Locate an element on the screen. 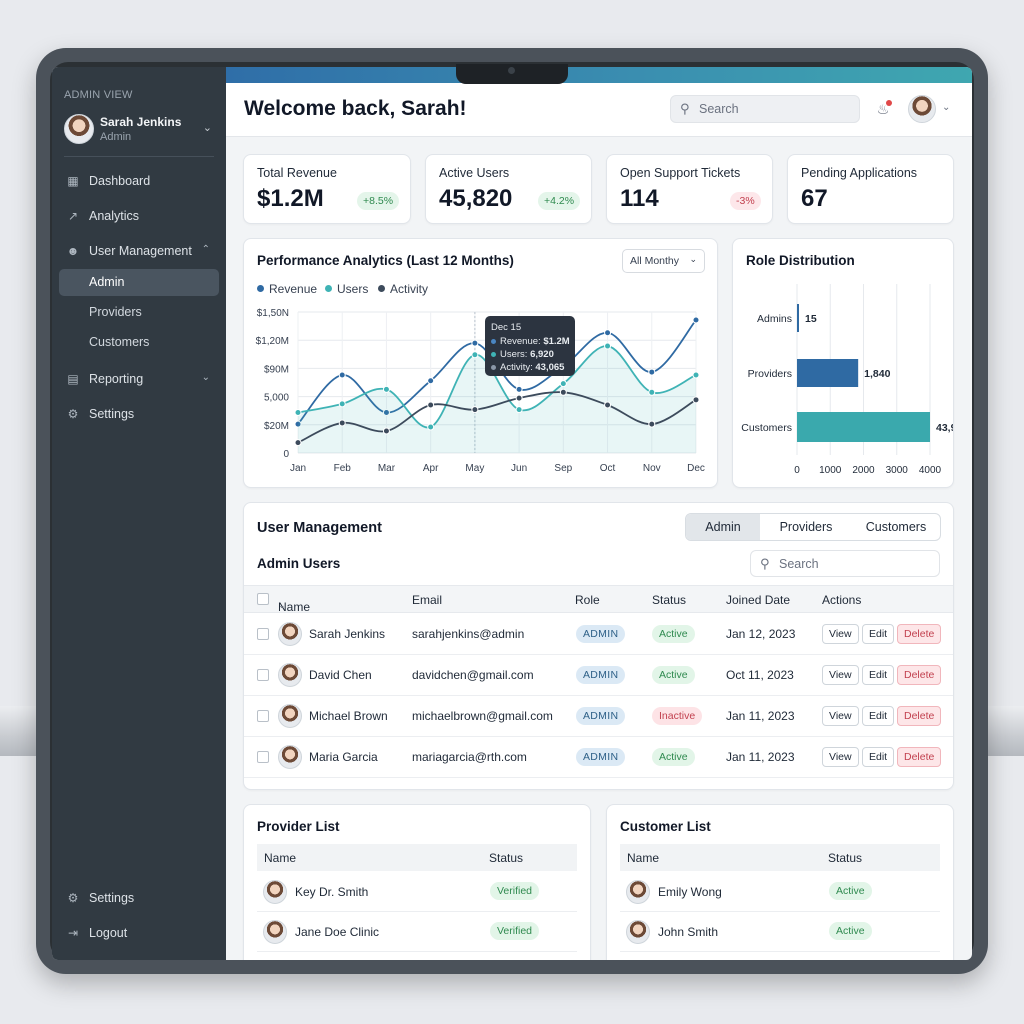  sidebar-logout: ⇥ Logout is located at coordinates (139, 933).